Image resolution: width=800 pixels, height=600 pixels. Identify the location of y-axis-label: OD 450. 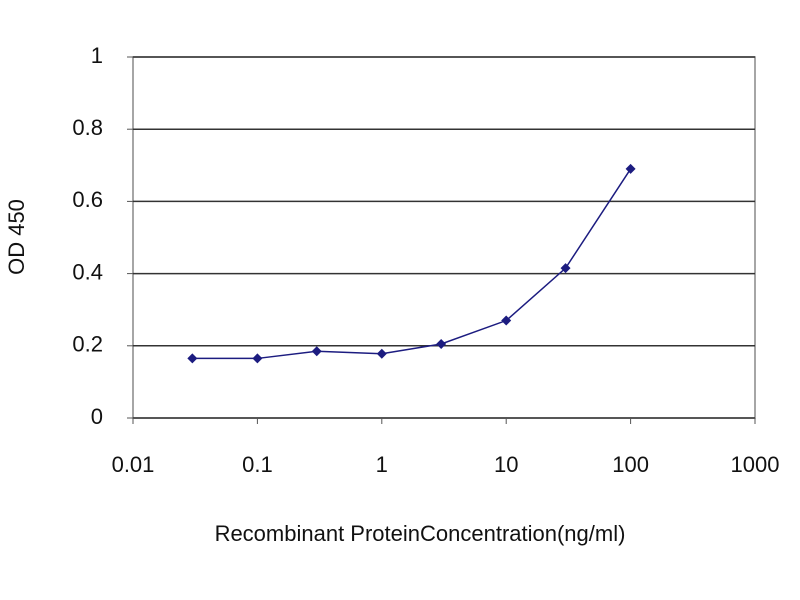
(16, 237).